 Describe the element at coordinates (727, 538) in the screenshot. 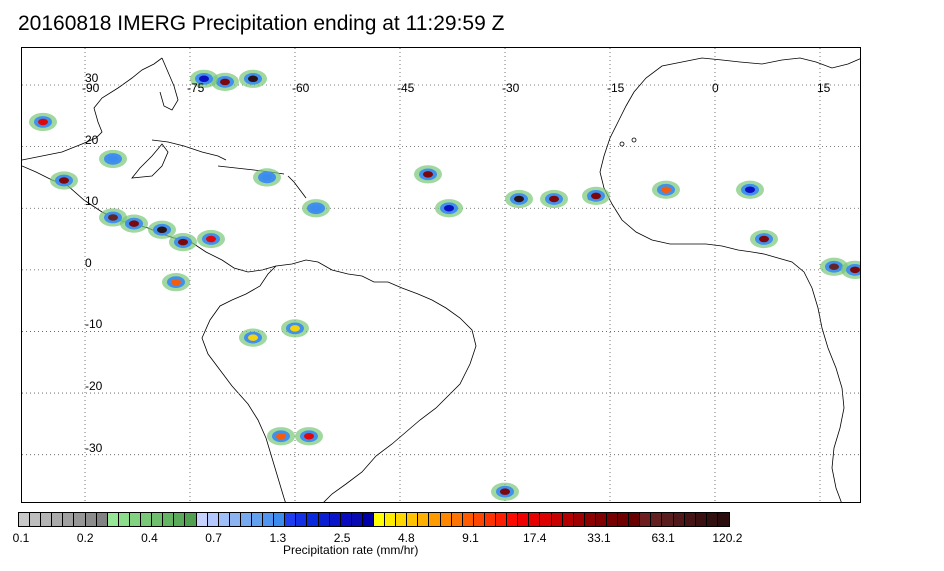

I see `colorbar-tick-label: 120.2` at that location.